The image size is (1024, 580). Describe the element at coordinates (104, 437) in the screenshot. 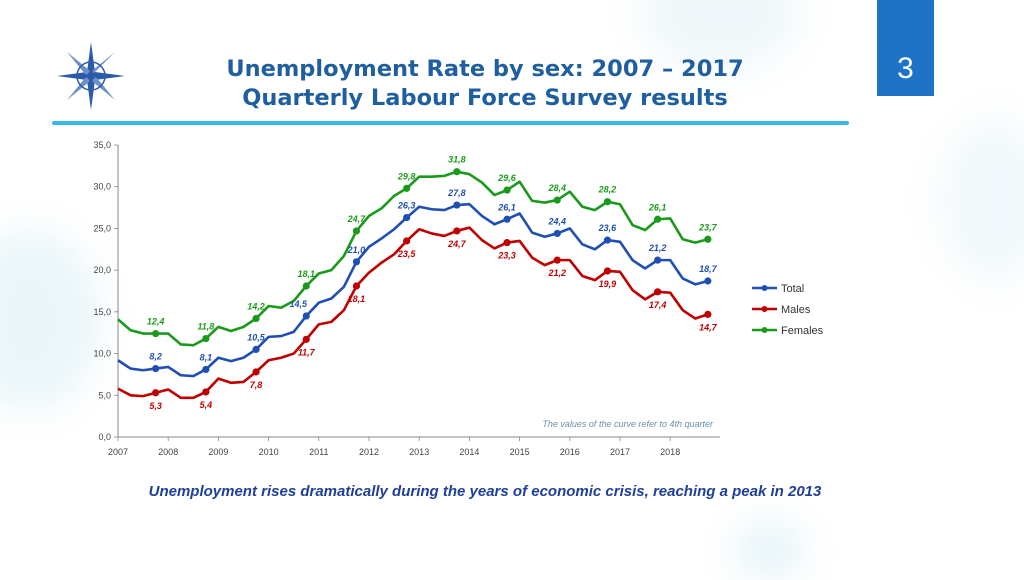

I see `y-tick-label: 0,0` at that location.